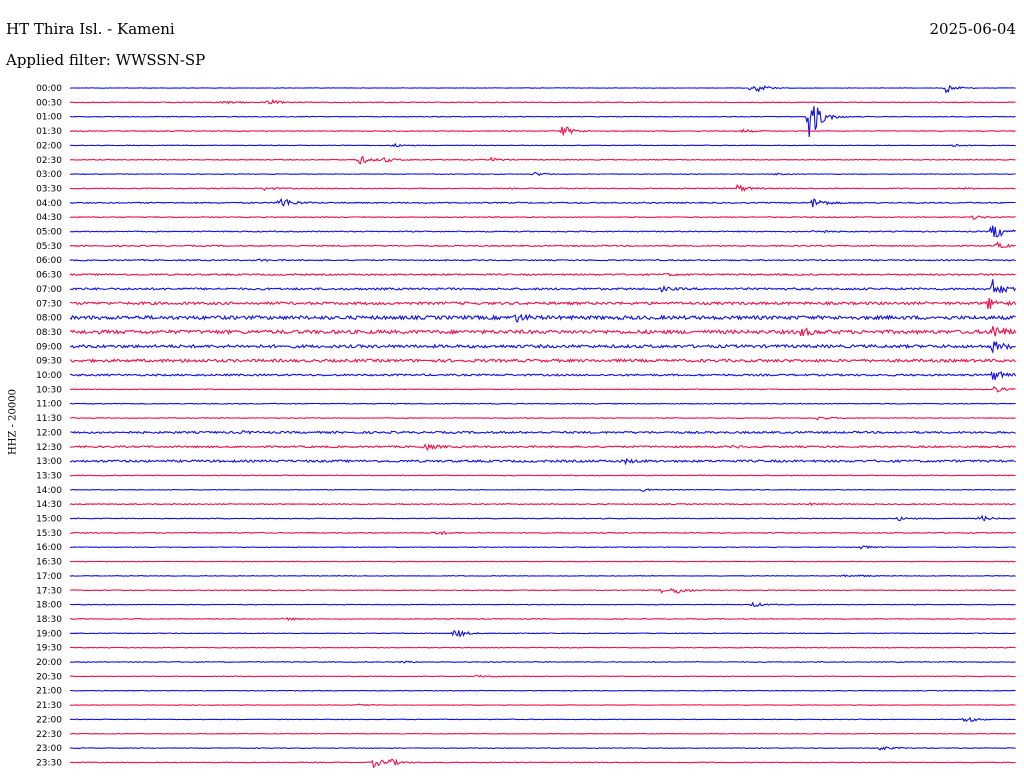 Image resolution: width=1024 pixels, height=780 pixels. I want to click on time-label: 13:30, so click(49, 476).